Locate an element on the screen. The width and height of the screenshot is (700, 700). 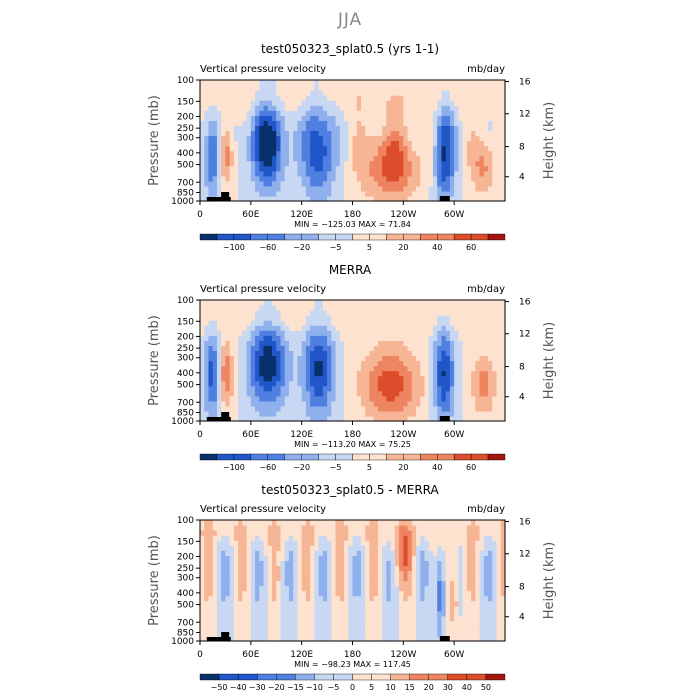
colorbar-box is located at coordinates (208, 237).